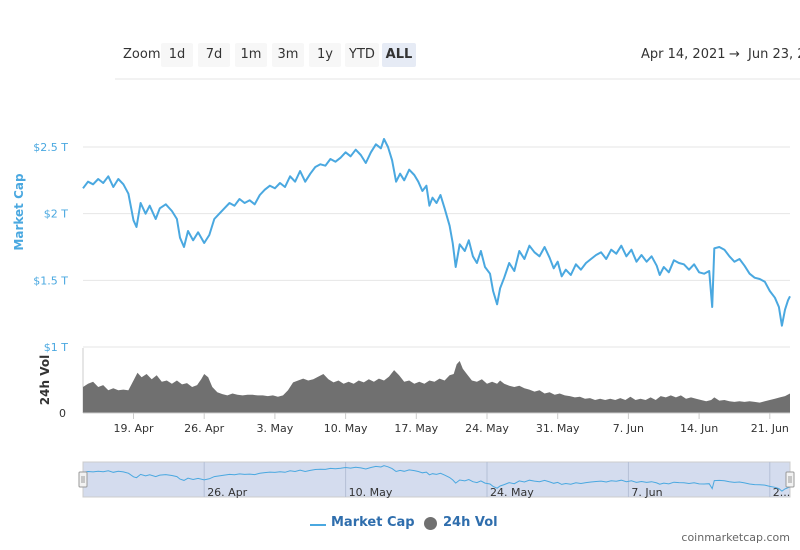 This screenshot has width=800, height=550. What do you see at coordinates (436, 387) in the screenshot?
I see `volume-area-series` at bounding box center [436, 387].